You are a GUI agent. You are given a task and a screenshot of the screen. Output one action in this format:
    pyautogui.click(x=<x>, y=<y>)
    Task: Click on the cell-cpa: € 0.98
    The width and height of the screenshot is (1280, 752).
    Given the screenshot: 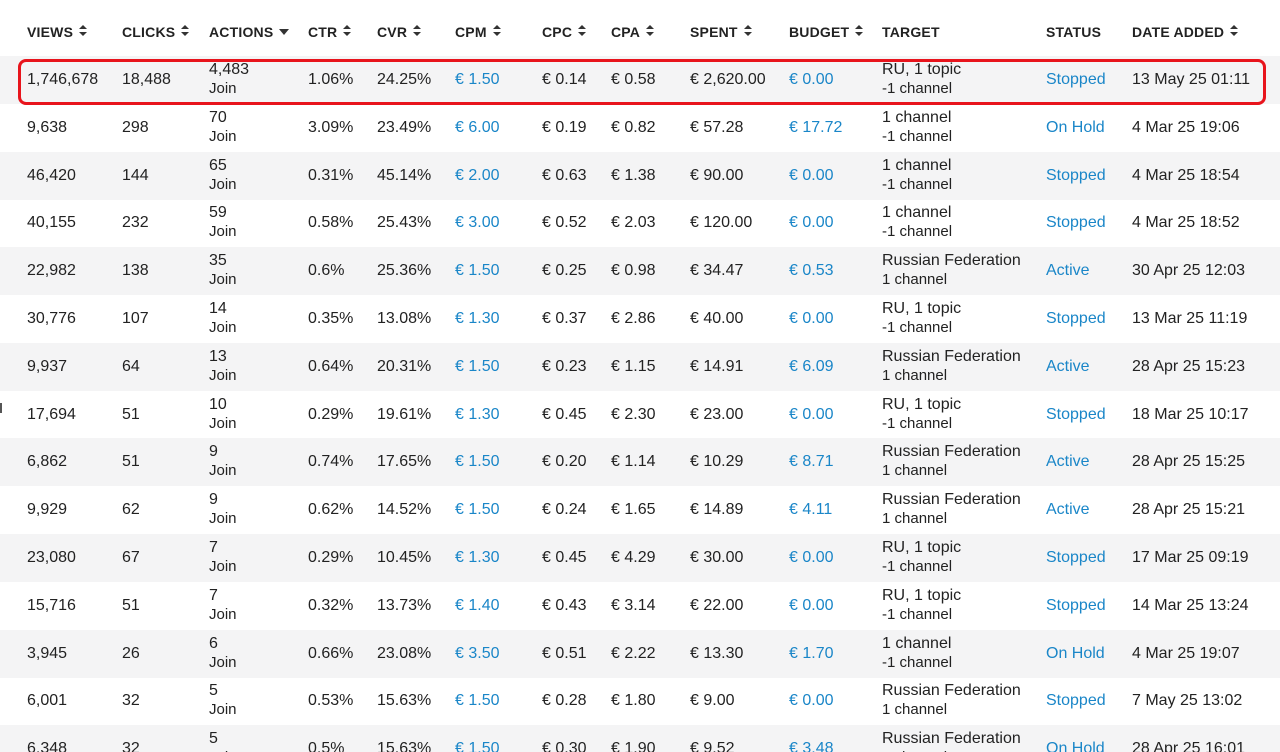 What is the action you would take?
    pyautogui.click(x=633, y=271)
    